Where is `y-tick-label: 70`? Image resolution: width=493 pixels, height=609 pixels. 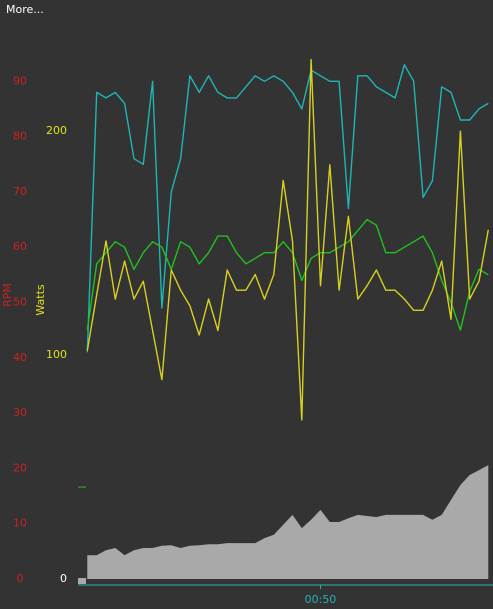
y-tick-label: 70 is located at coordinates (20, 191).